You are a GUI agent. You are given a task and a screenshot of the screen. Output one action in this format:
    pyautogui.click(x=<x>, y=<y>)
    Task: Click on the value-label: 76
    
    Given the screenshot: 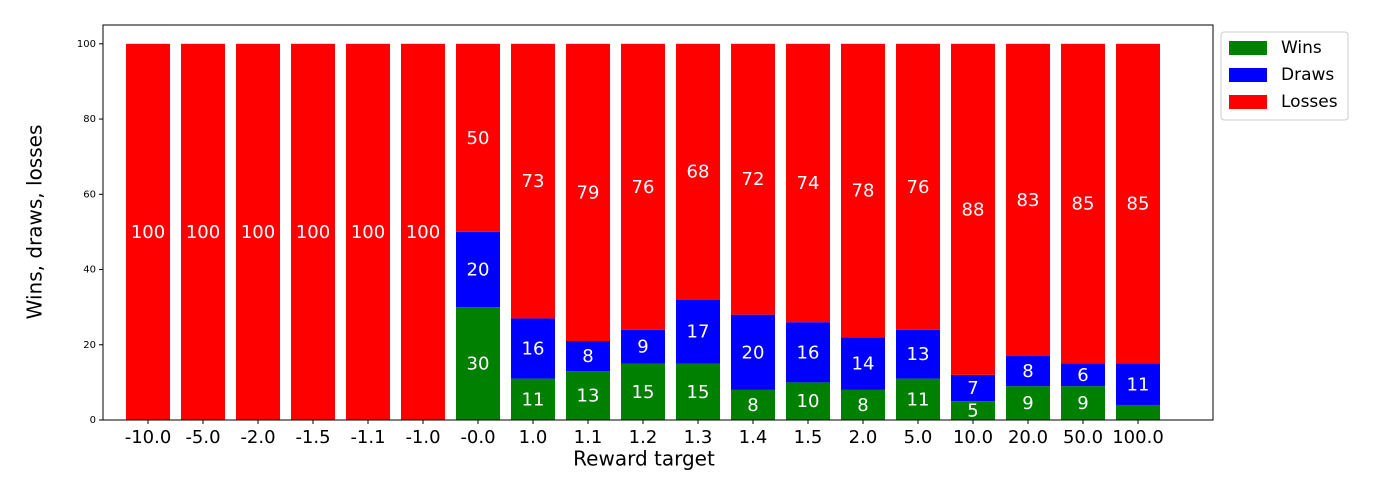 What is the action you would take?
    pyautogui.click(x=643, y=187)
    